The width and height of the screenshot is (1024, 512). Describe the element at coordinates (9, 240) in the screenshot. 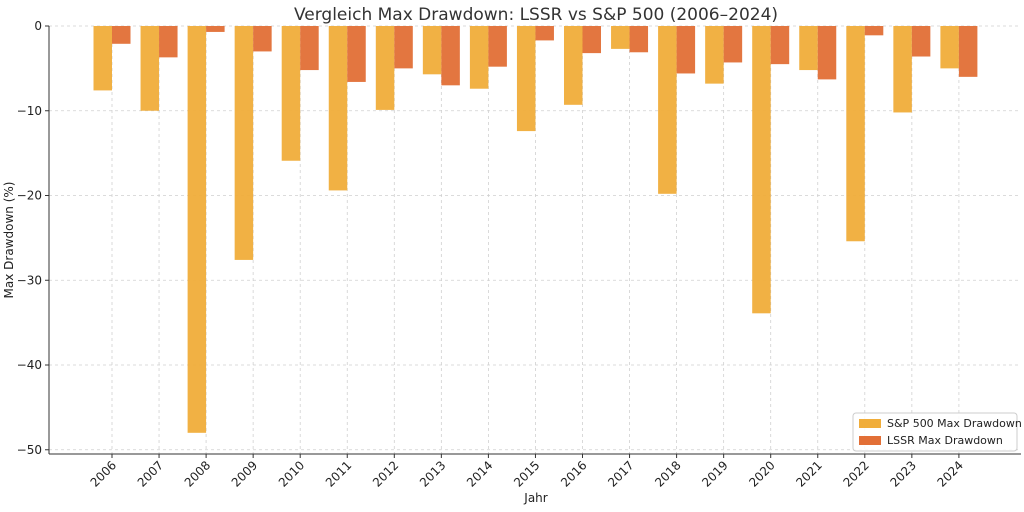

I see `y-axis-label: Max Drawdown (%)` at that location.